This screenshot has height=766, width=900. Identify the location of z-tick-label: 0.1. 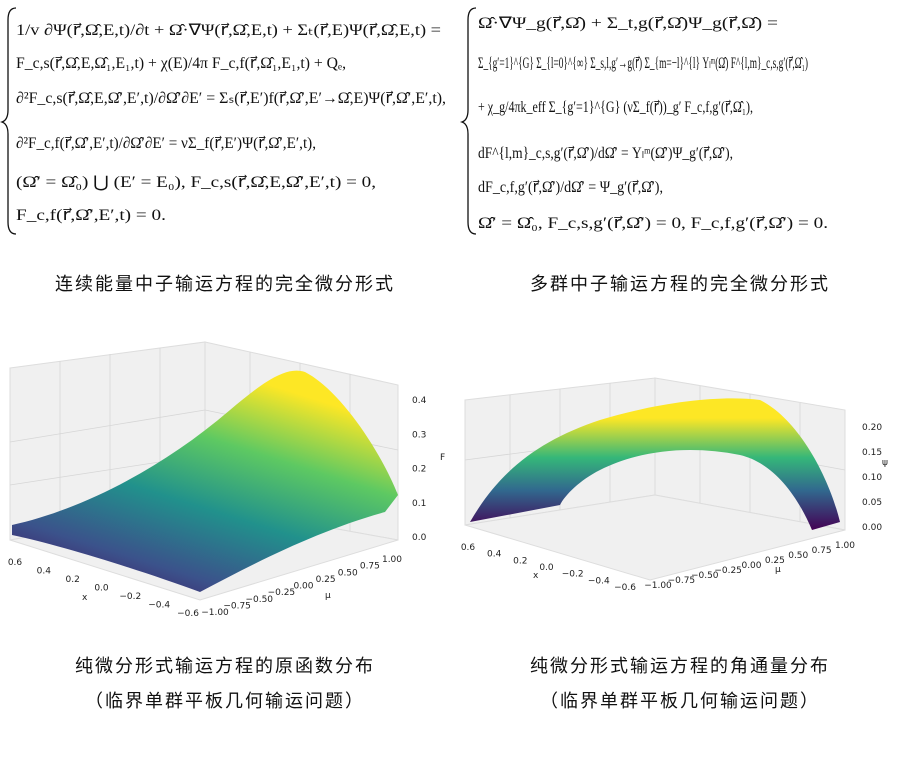
(419, 504).